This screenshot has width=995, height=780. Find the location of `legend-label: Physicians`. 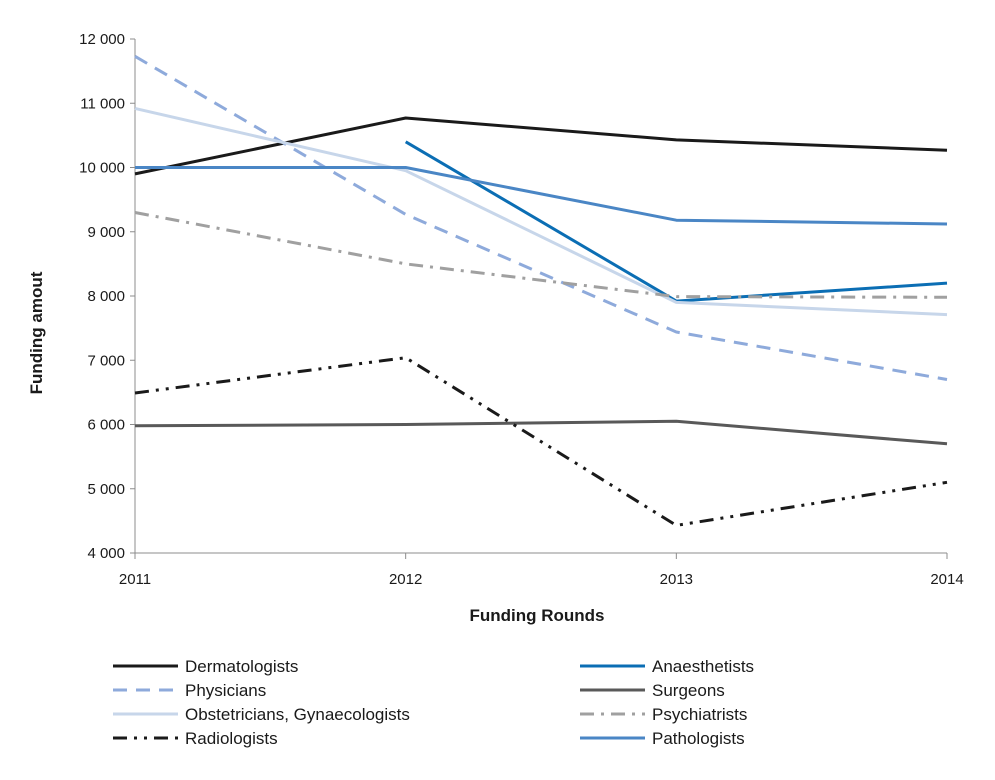

legend-label: Physicians is located at coordinates (225, 690).